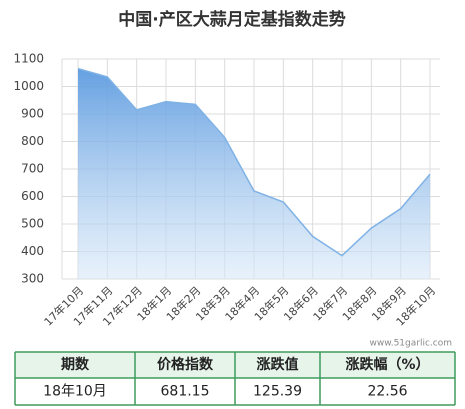  What do you see at coordinates (185, 392) in the screenshot?
I see `table-cell: 681.15` at bounding box center [185, 392].